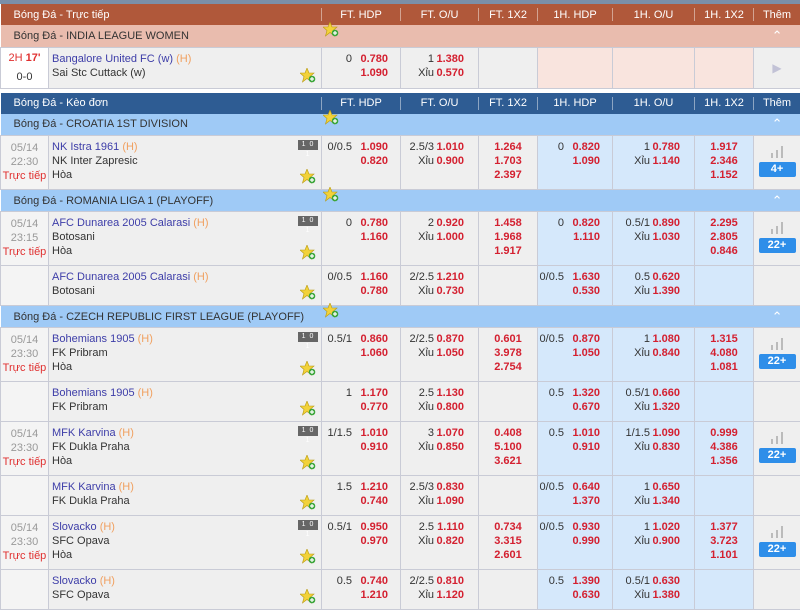  I want to click on ft-hdp-home-row: 1/1.5 1.010, so click(361, 433).